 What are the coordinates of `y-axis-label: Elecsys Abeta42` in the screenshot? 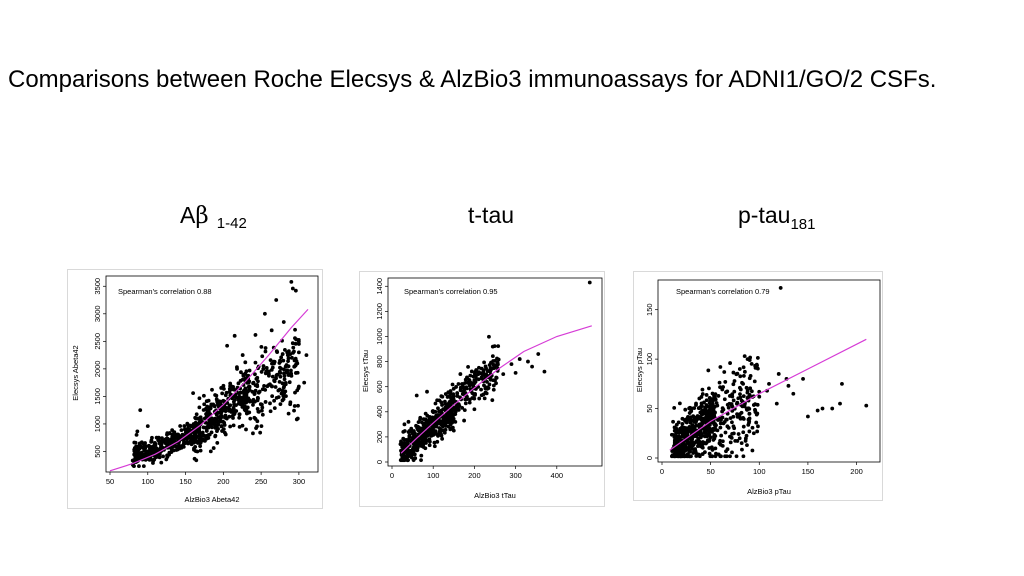 It's located at (75, 372).